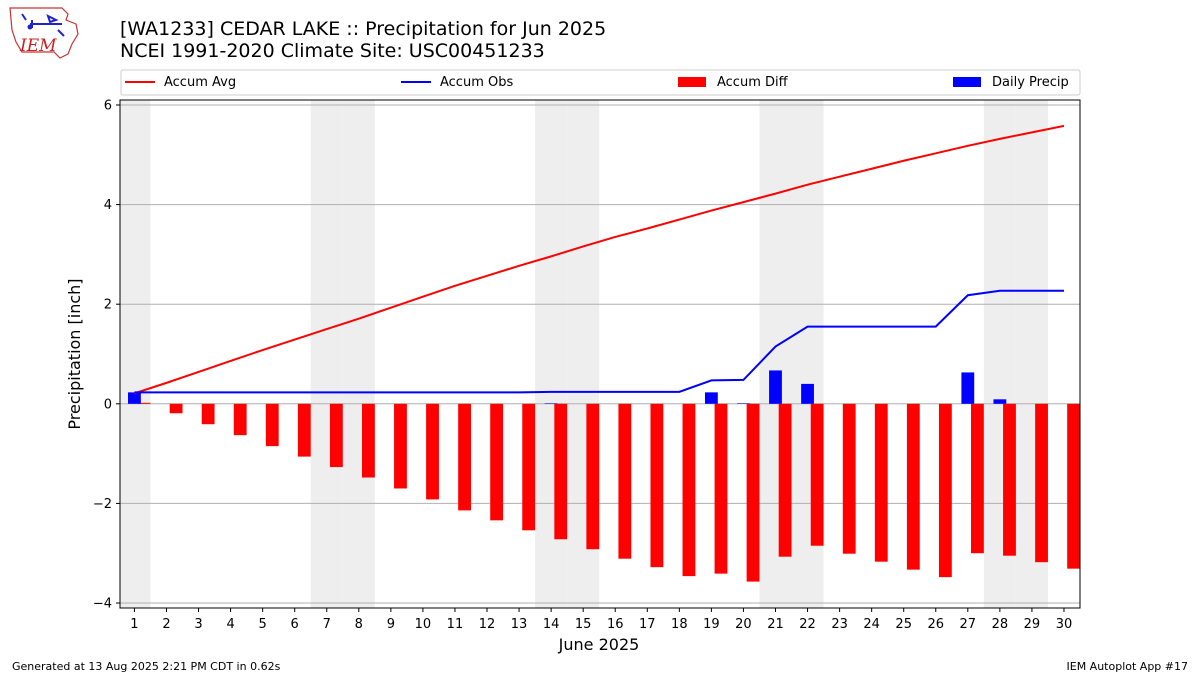  What do you see at coordinates (102, 504) in the screenshot?
I see `y-tick-label: −2` at bounding box center [102, 504].